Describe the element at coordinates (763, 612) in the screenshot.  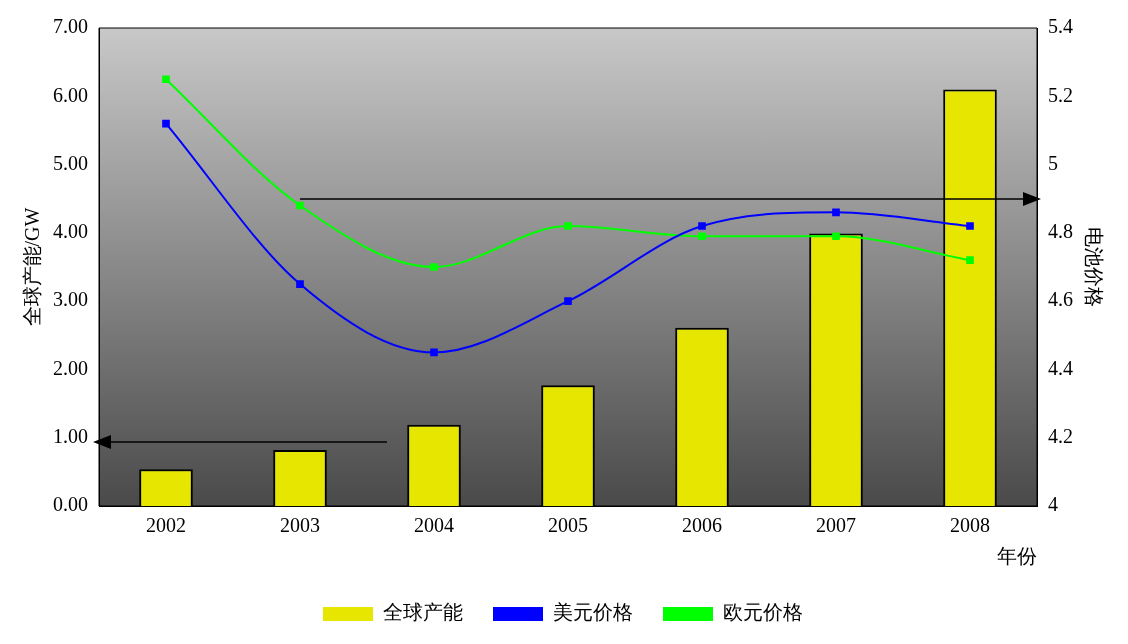
I see `legend-label: 欧元价格` at that location.